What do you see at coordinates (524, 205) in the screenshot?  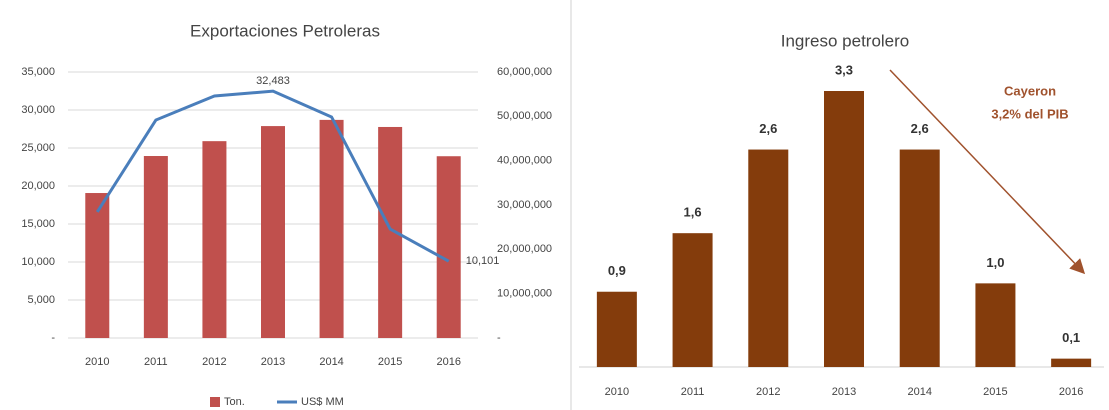 I see `y2-tick-label: 30,000,000` at bounding box center [524, 205].